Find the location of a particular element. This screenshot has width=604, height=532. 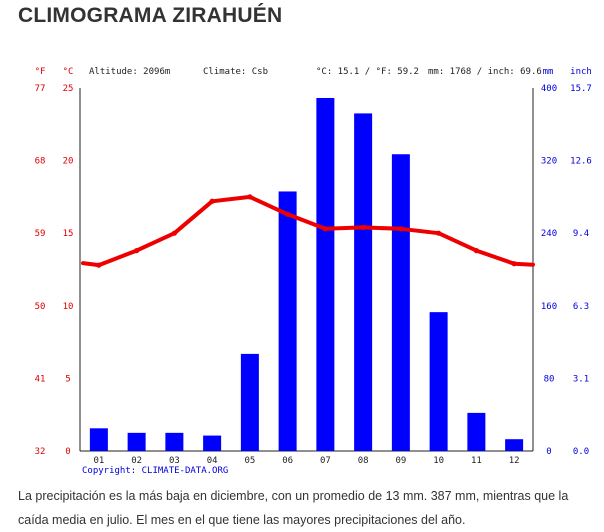

month-label: 06 is located at coordinates (287, 461).